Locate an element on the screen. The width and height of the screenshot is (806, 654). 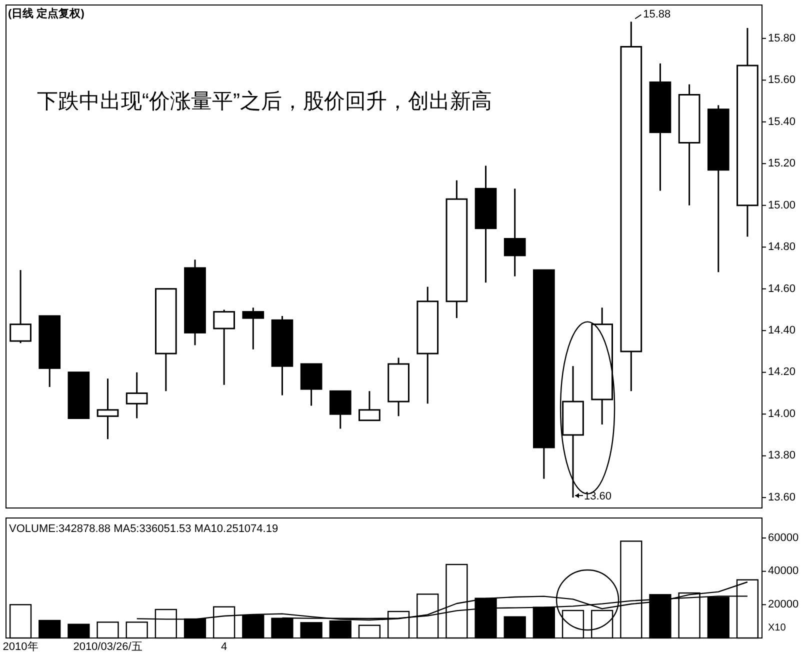
annotation: VOLUME:342878.88 MA5:336051.53 MA10.251074.19 is located at coordinates (143, 529).